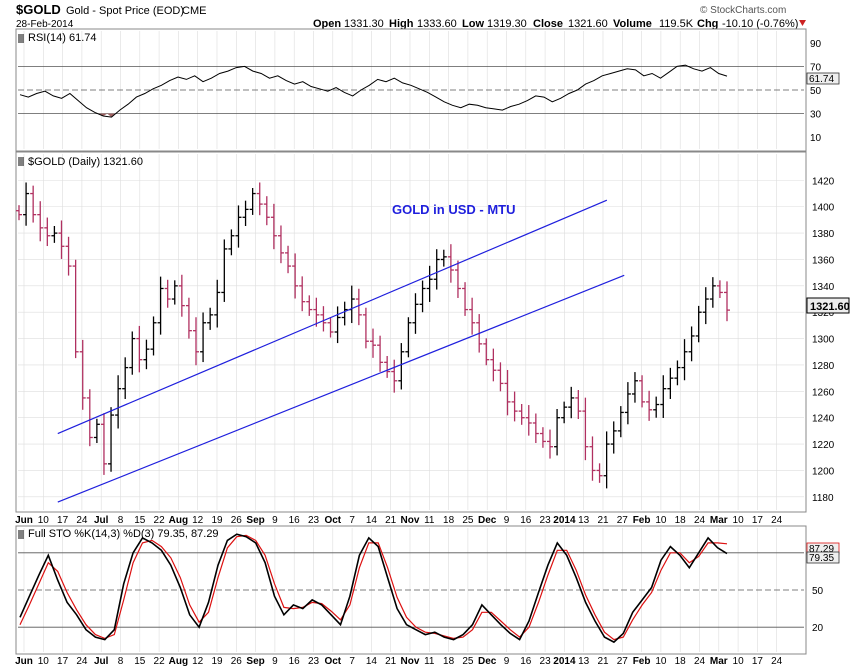 This screenshot has height=668, width=850. Describe the element at coordinates (823, 419) in the screenshot. I see `price-tick-label: 1240` at that location.